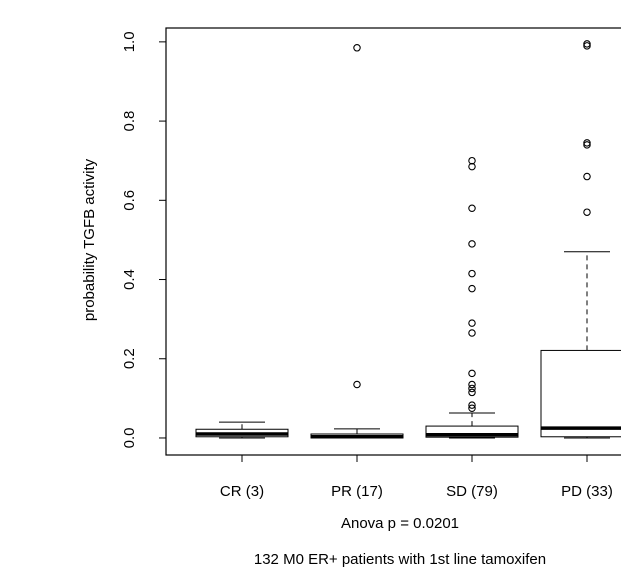 This screenshot has width=621, height=570. I want to click on y-tick-label: 1.0, so click(129, 41).